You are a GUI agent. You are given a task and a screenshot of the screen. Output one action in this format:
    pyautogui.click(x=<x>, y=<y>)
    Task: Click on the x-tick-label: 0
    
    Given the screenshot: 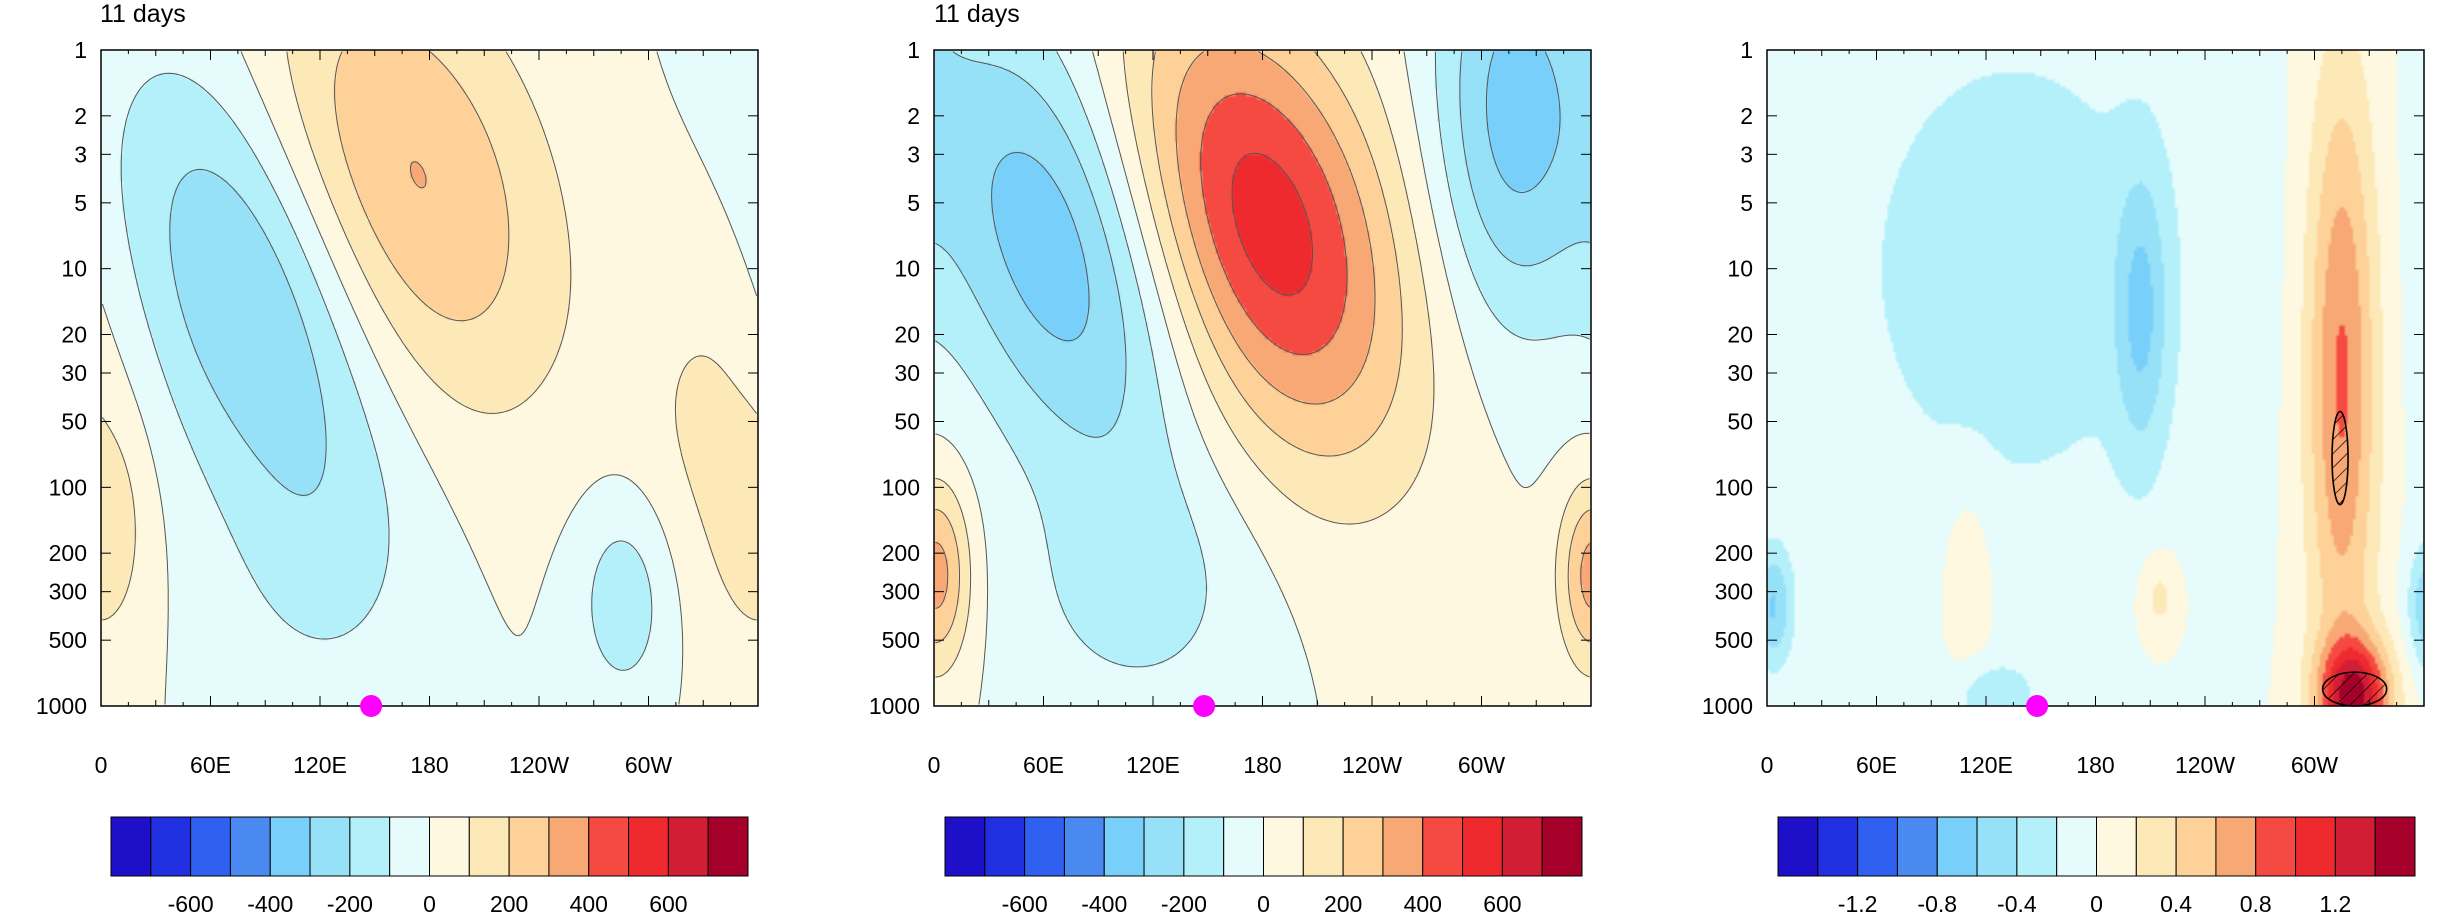 What is the action you would take?
    pyautogui.click(x=1767, y=765)
    